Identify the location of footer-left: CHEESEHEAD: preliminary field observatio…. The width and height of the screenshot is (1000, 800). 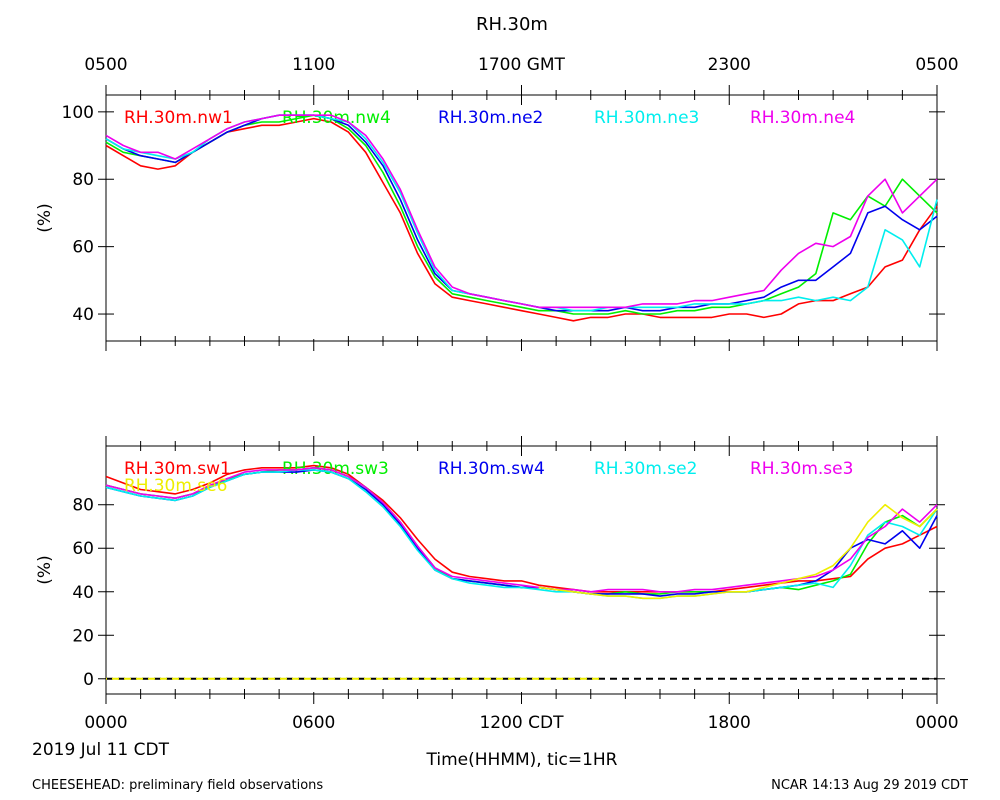
(177, 785).